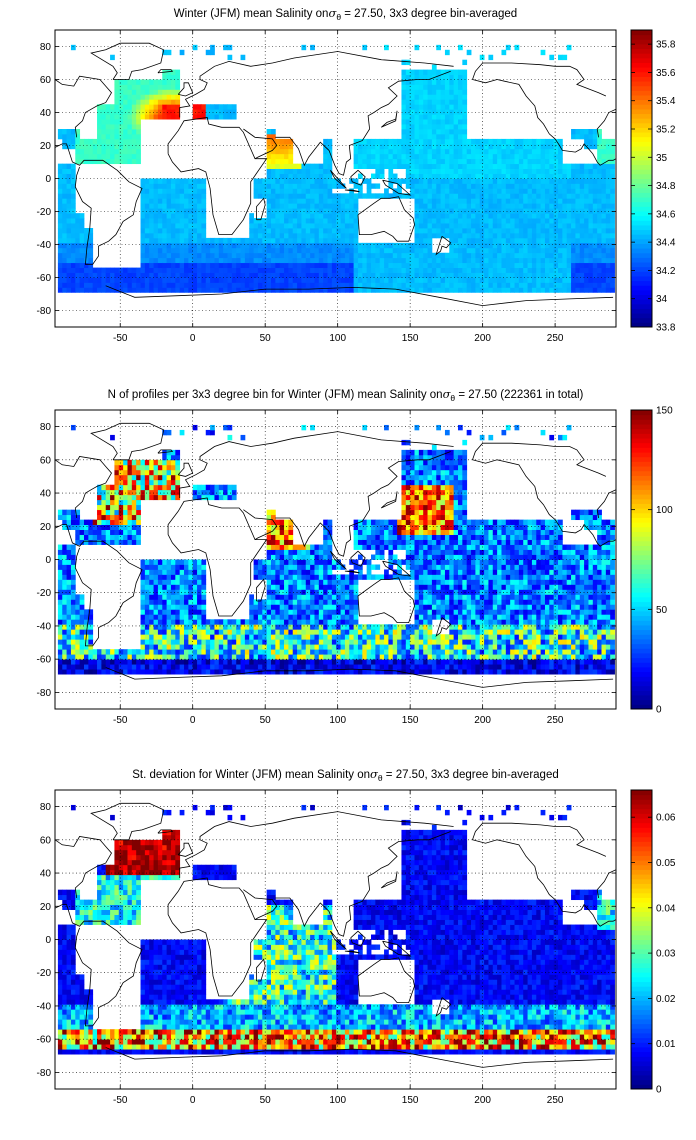 Image resolution: width=696 pixels, height=1140 pixels. Describe the element at coordinates (641, 84) in the screenshot. I see `colorbar-segment` at that location.